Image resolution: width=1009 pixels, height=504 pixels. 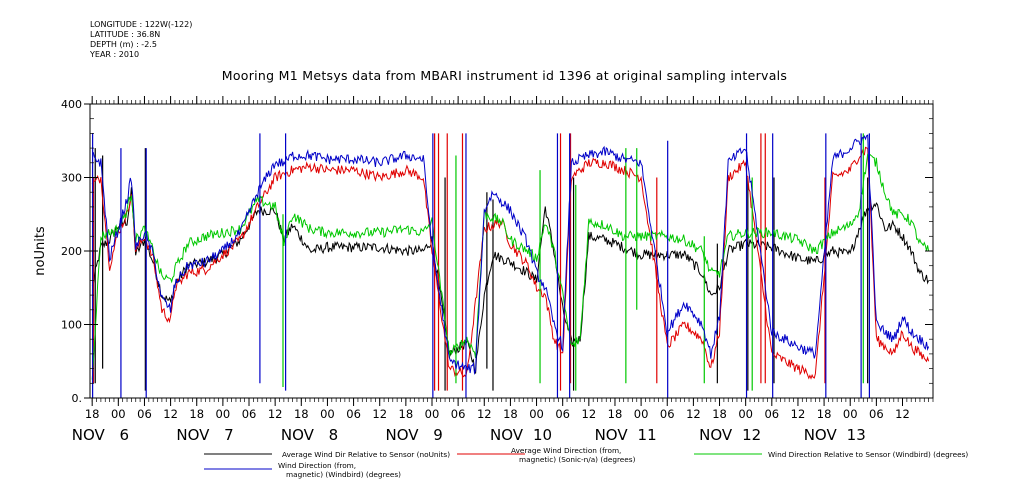 I want to click on longitude-label: LONGITUDE : 122W(-122), so click(x=141, y=24).